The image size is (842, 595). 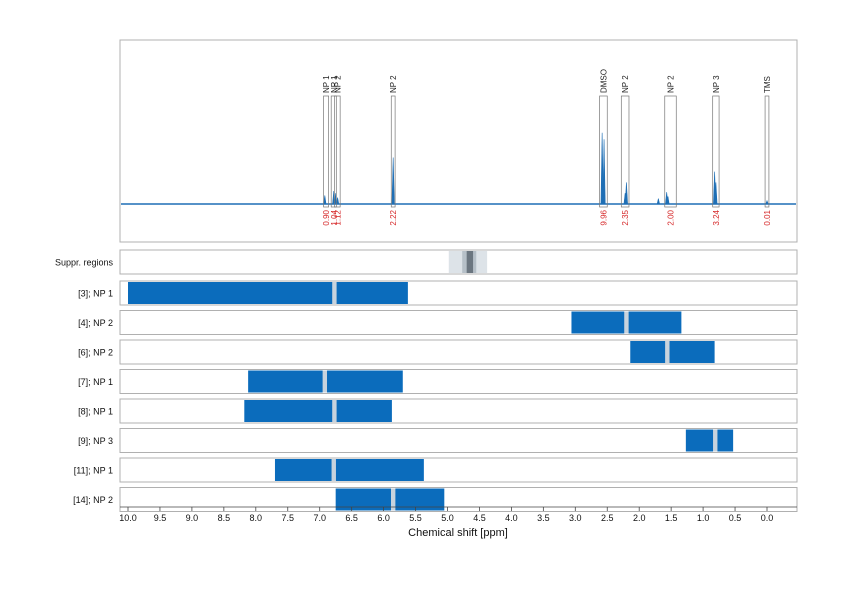 What do you see at coordinates (128, 518) in the screenshot?
I see `x-axis-tick-label: 10.0` at bounding box center [128, 518].